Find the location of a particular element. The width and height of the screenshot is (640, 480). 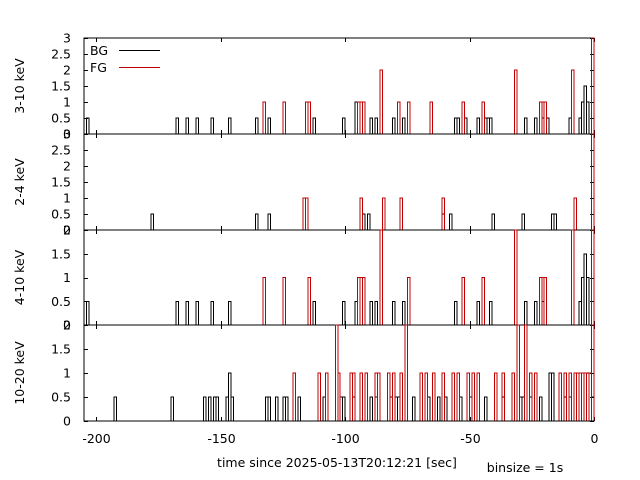

y-axis-label: 3-10 keV is located at coordinates (19, 86).